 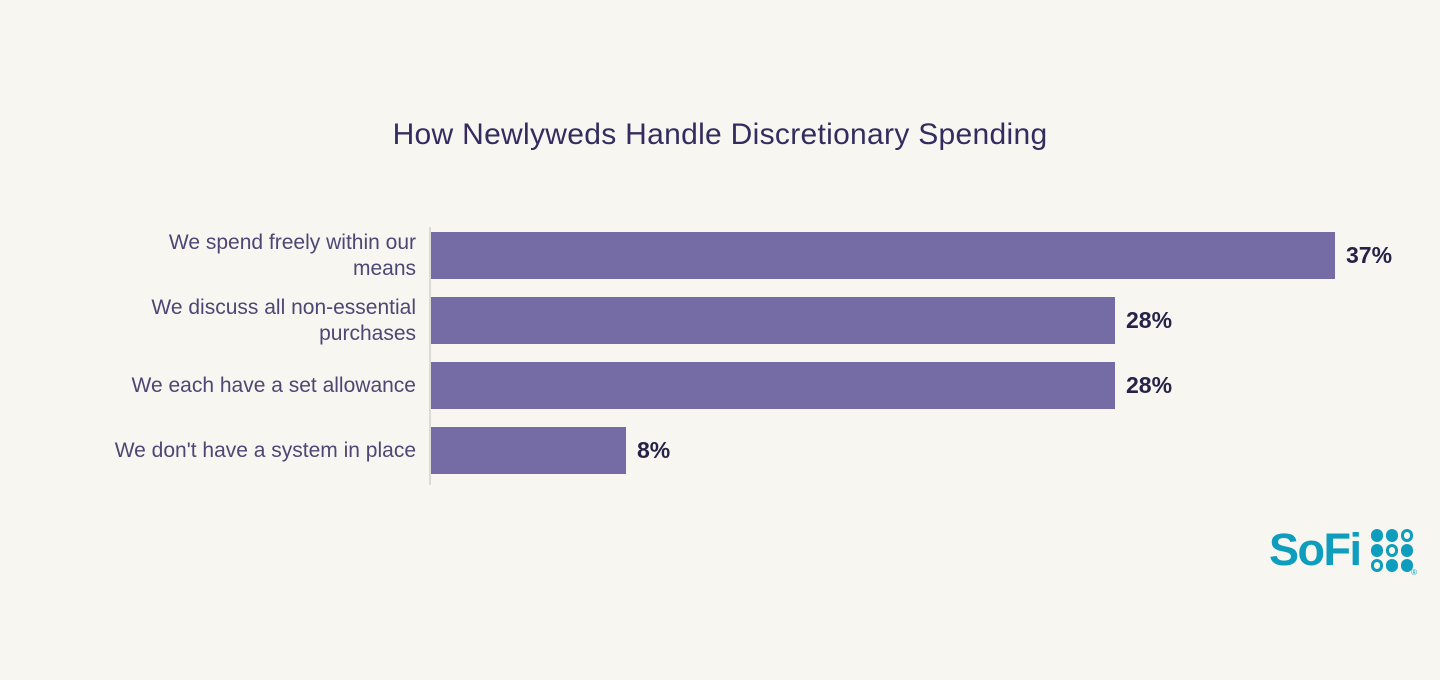 I want to click on bar-track: 8%, so click(x=935, y=450).